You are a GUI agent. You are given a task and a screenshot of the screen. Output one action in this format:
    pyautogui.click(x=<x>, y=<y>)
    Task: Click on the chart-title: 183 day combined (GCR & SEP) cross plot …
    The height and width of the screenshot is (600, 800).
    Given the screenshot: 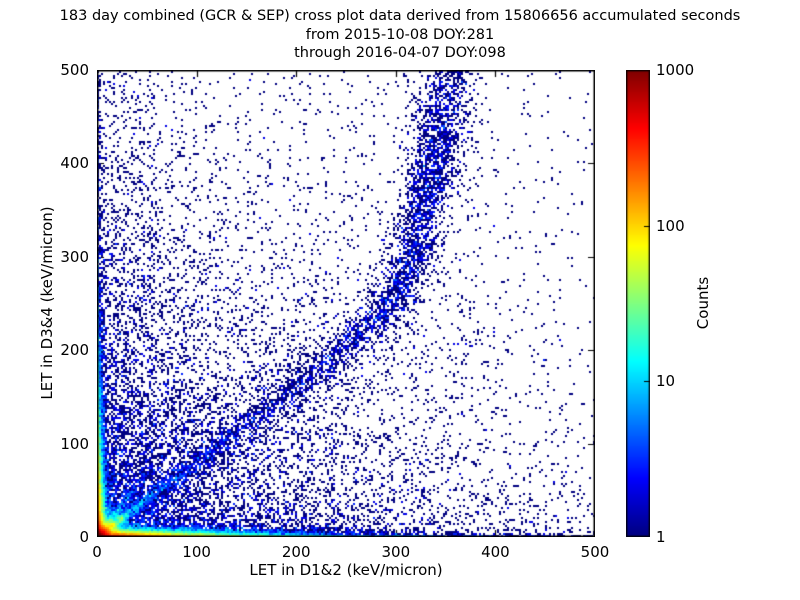 What is the action you would take?
    pyautogui.click(x=400, y=35)
    